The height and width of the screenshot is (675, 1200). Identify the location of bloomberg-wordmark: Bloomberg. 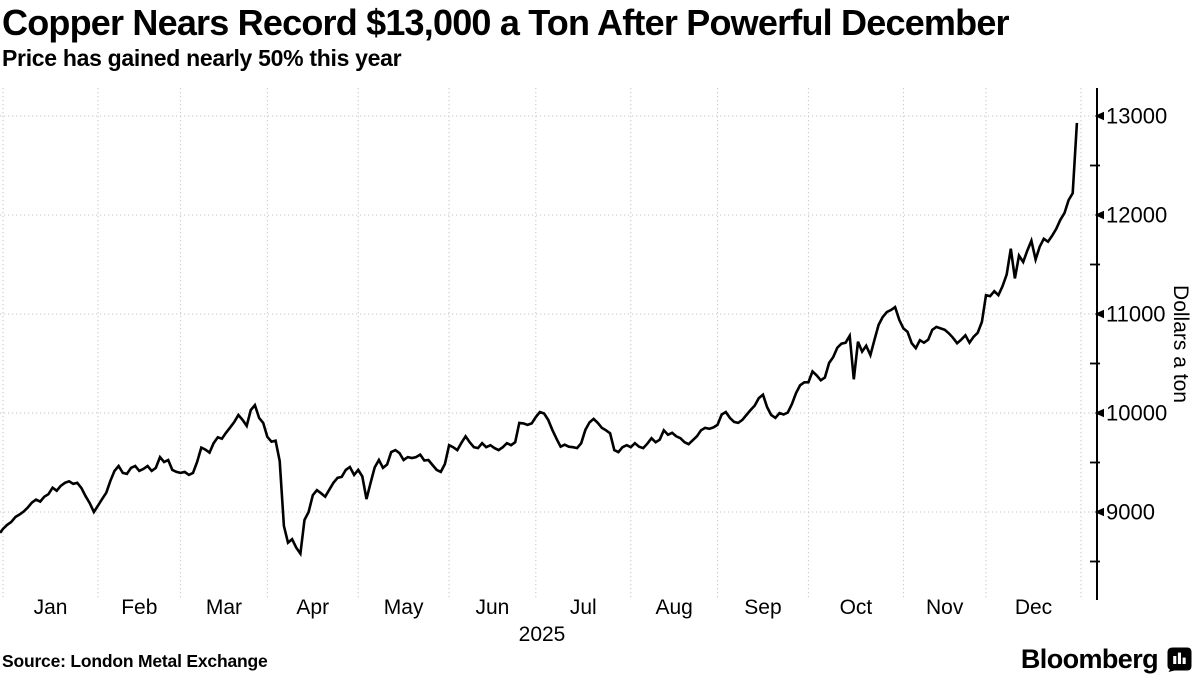
(1089, 659).